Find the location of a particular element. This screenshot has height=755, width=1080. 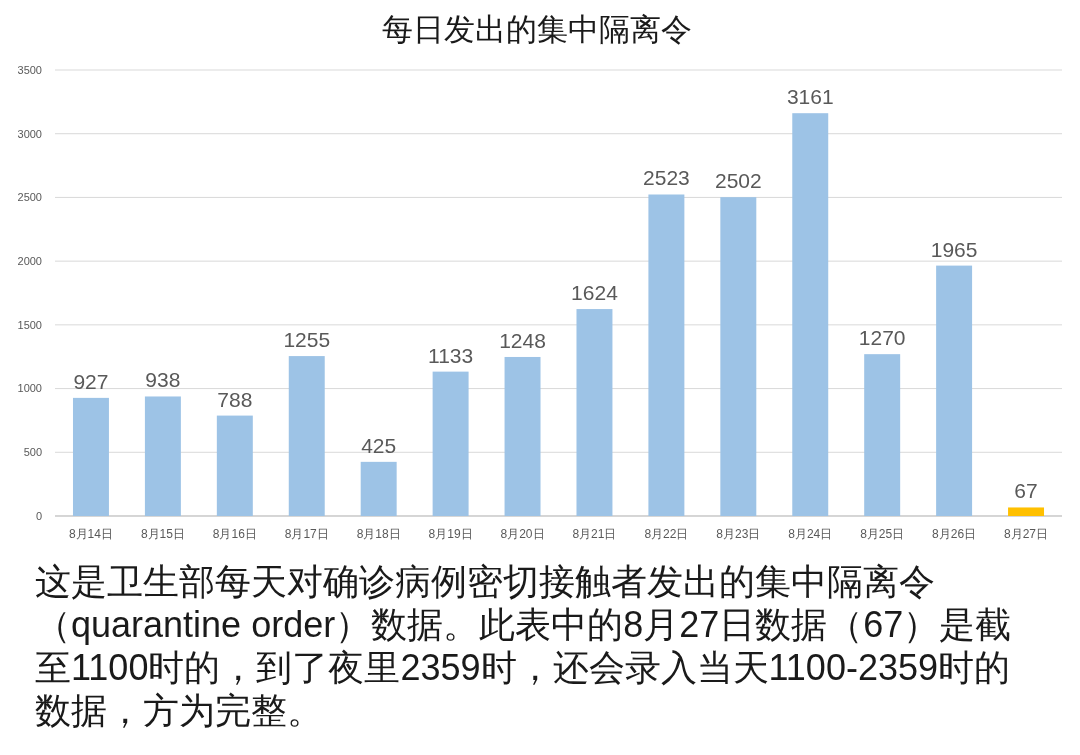

chart-title: 每日发出的集中隔离令 is located at coordinates (537, 29).